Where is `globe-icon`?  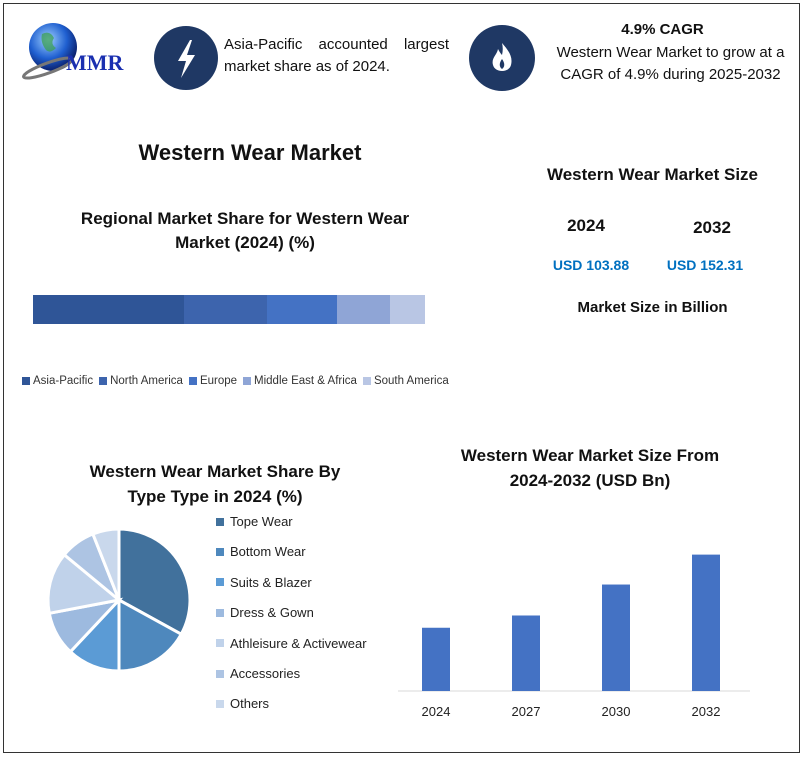
globe-icon is located at coordinates (49, 51).